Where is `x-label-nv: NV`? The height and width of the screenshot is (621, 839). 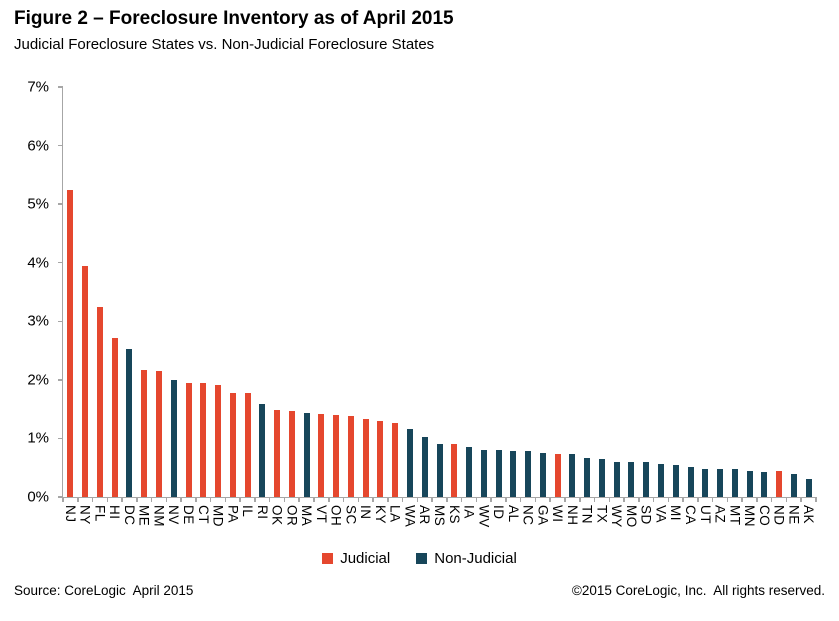 x-label-nv: NV is located at coordinates (174, 515).